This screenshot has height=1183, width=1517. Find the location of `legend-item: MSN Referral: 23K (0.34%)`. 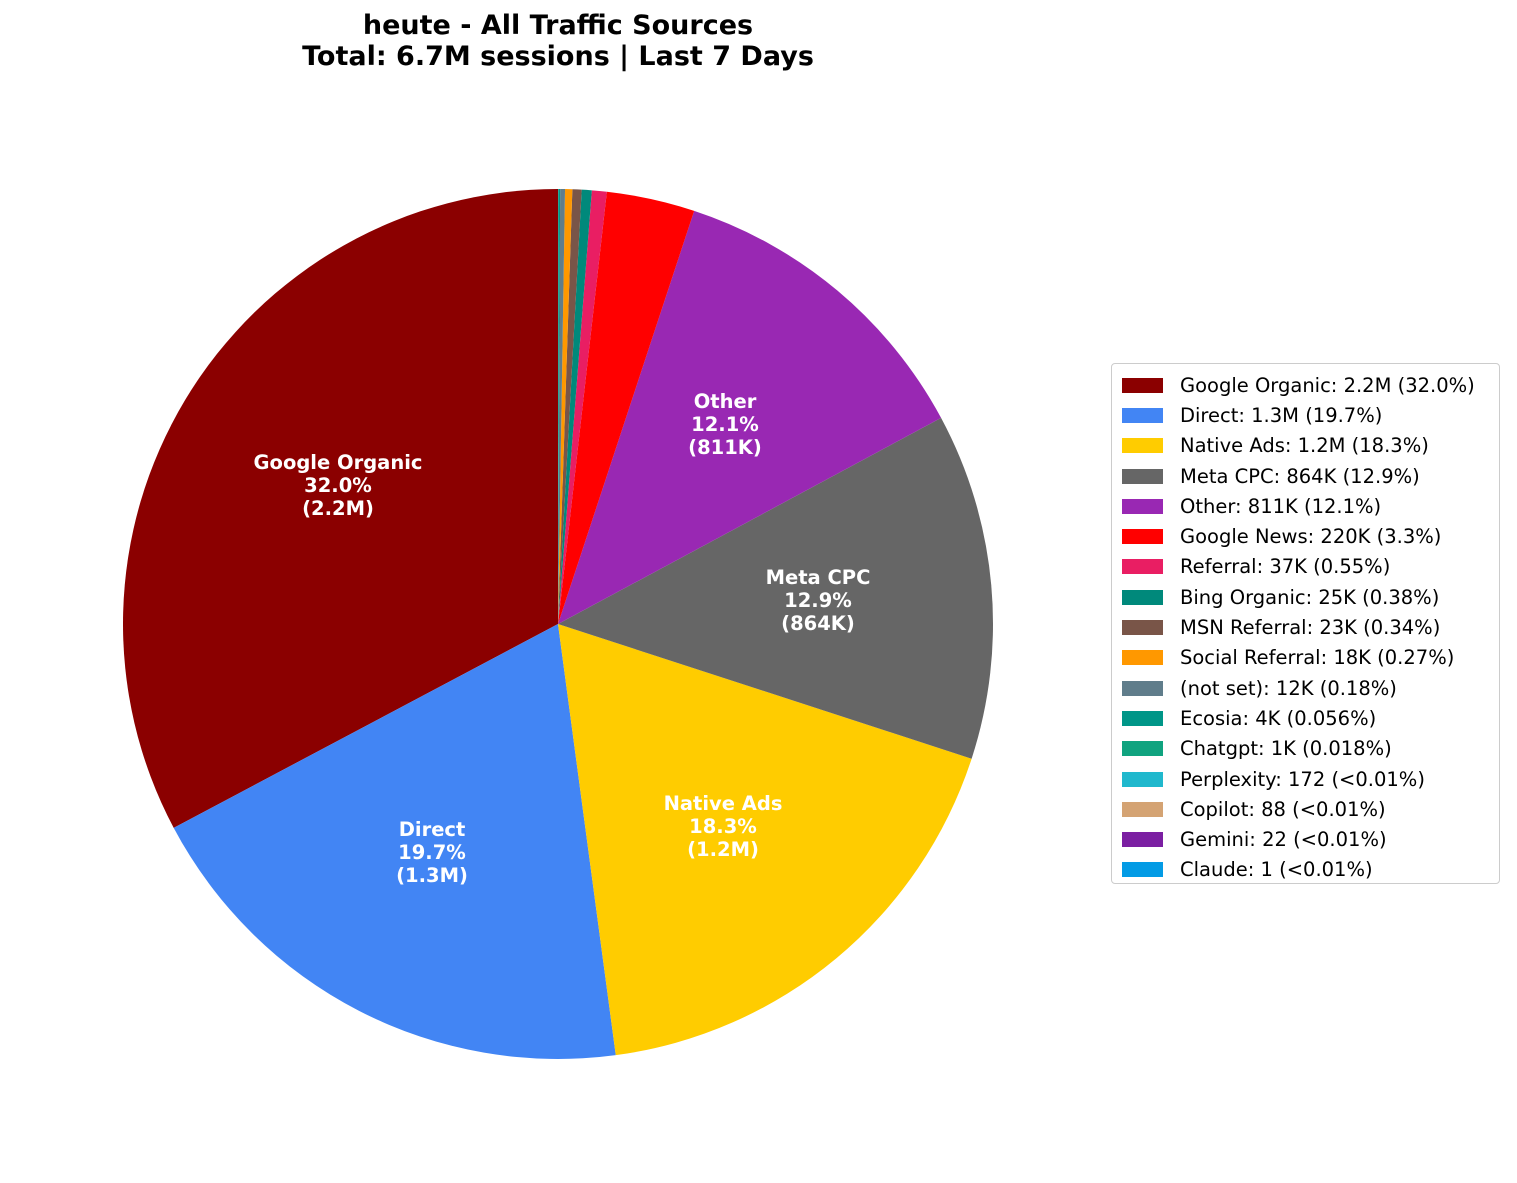

legend-item: MSN Referral: 23K (0.34%) is located at coordinates (1305, 627).